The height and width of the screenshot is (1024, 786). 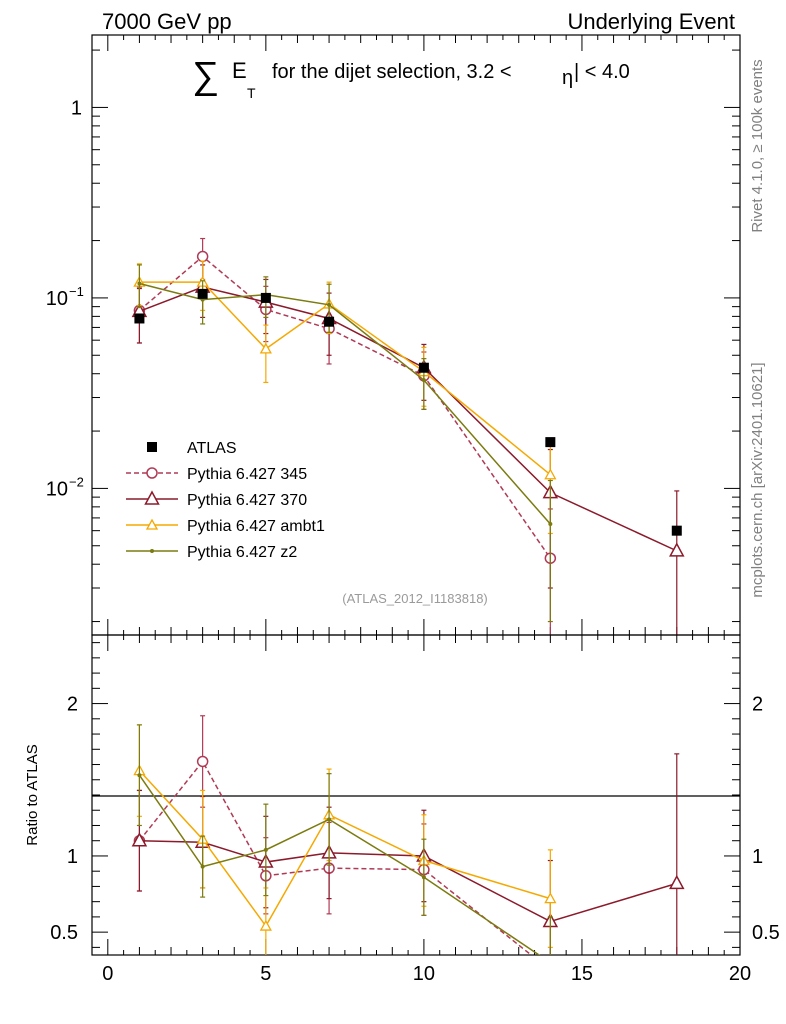 I want to click on ratio-series-pythia-6-427-z2, so click(x=344, y=844).